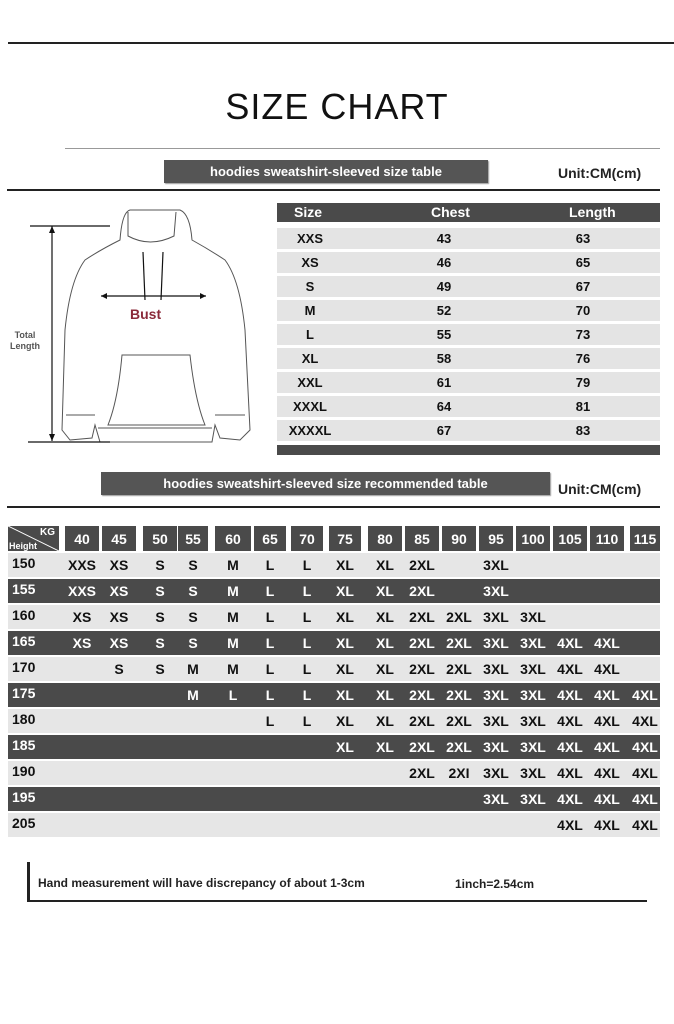 The image size is (674, 1024). What do you see at coordinates (459, 538) in the screenshot?
I see `weight-header: 90` at bounding box center [459, 538].